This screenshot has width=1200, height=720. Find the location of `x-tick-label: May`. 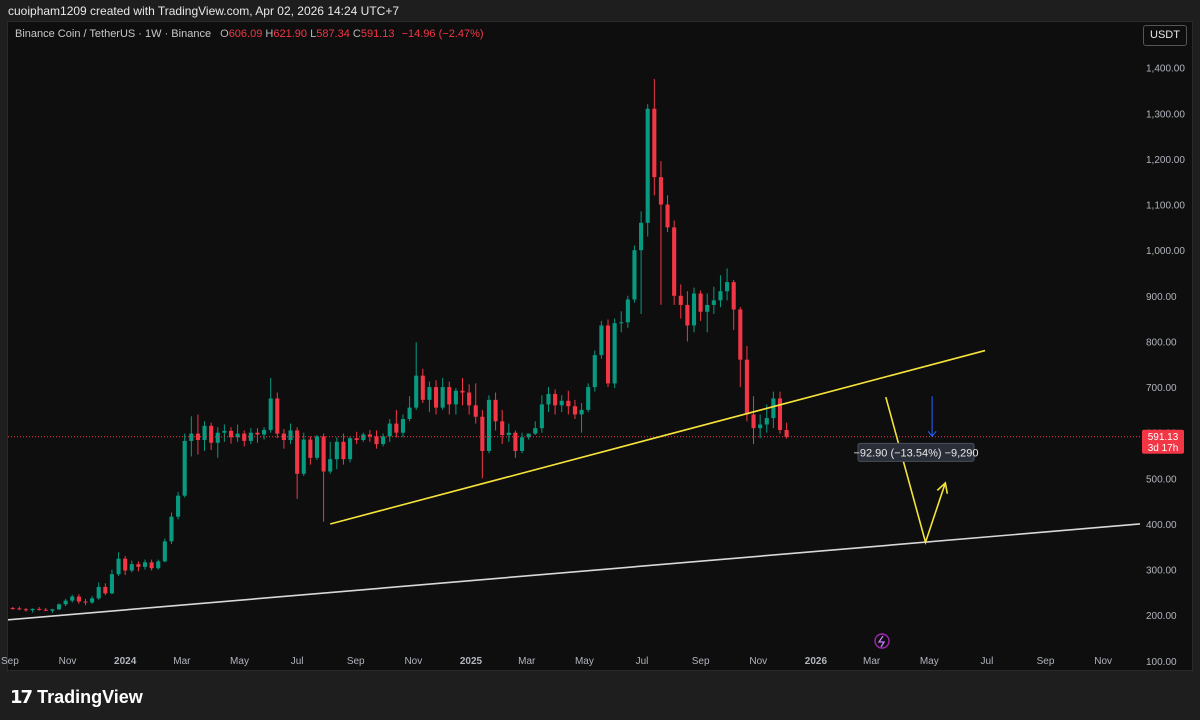

x-tick-label: May is located at coordinates (584, 661).